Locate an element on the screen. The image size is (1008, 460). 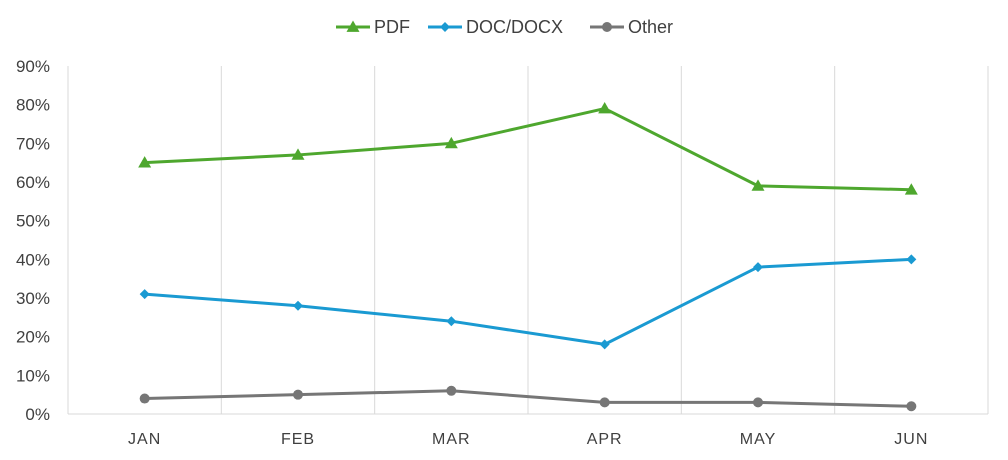
legend-item: DOC/DOCX is located at coordinates (495, 27).